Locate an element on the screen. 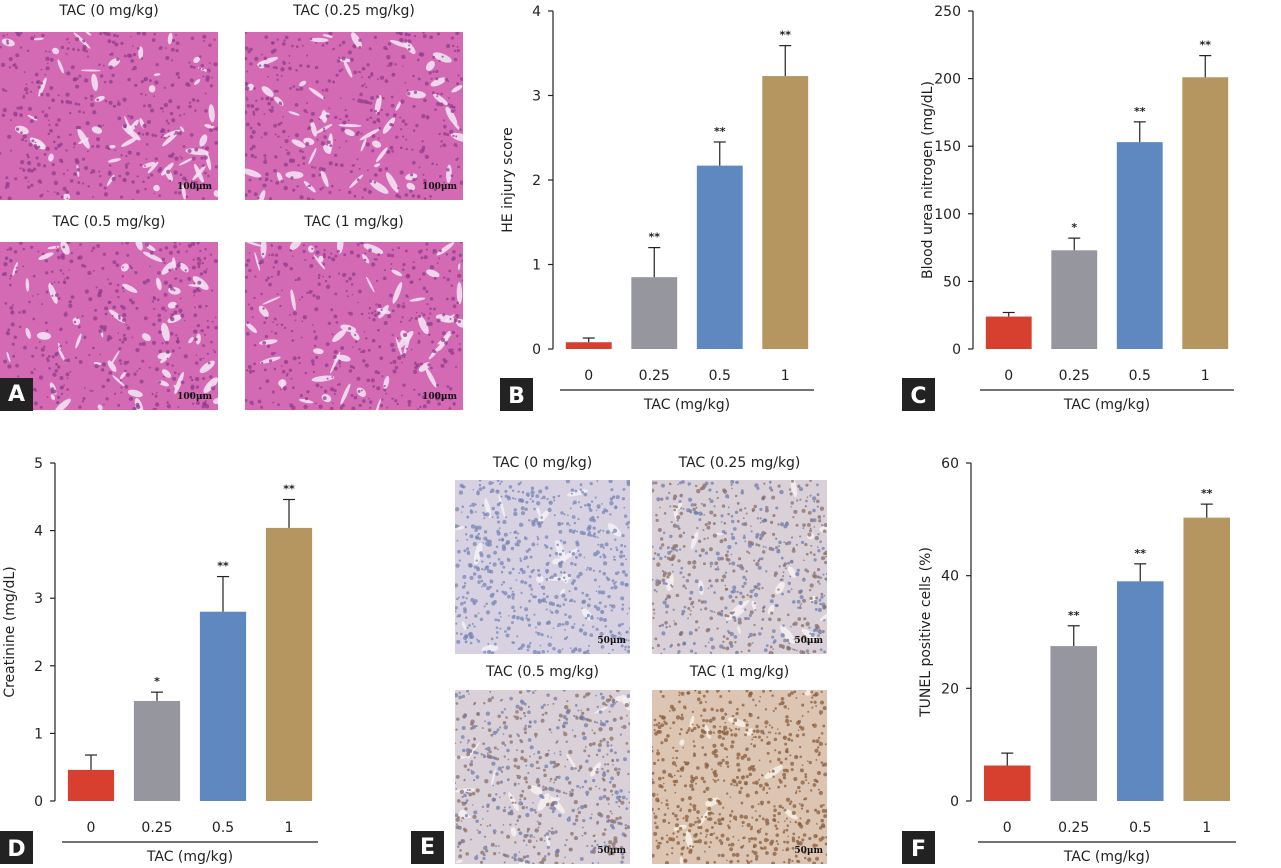 This screenshot has height=868, width=1281. tunel-micrograph: 50μm is located at coordinates (542, 567).